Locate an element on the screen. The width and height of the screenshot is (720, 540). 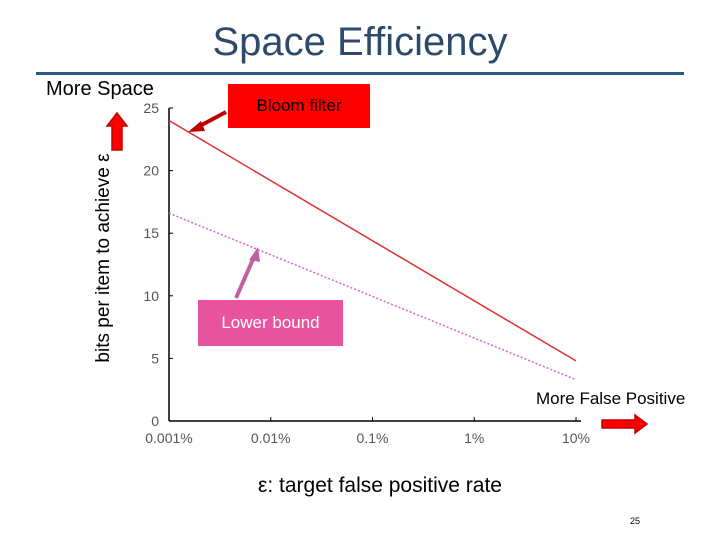
y-tick-label: 10 is located at coordinates (151, 296).